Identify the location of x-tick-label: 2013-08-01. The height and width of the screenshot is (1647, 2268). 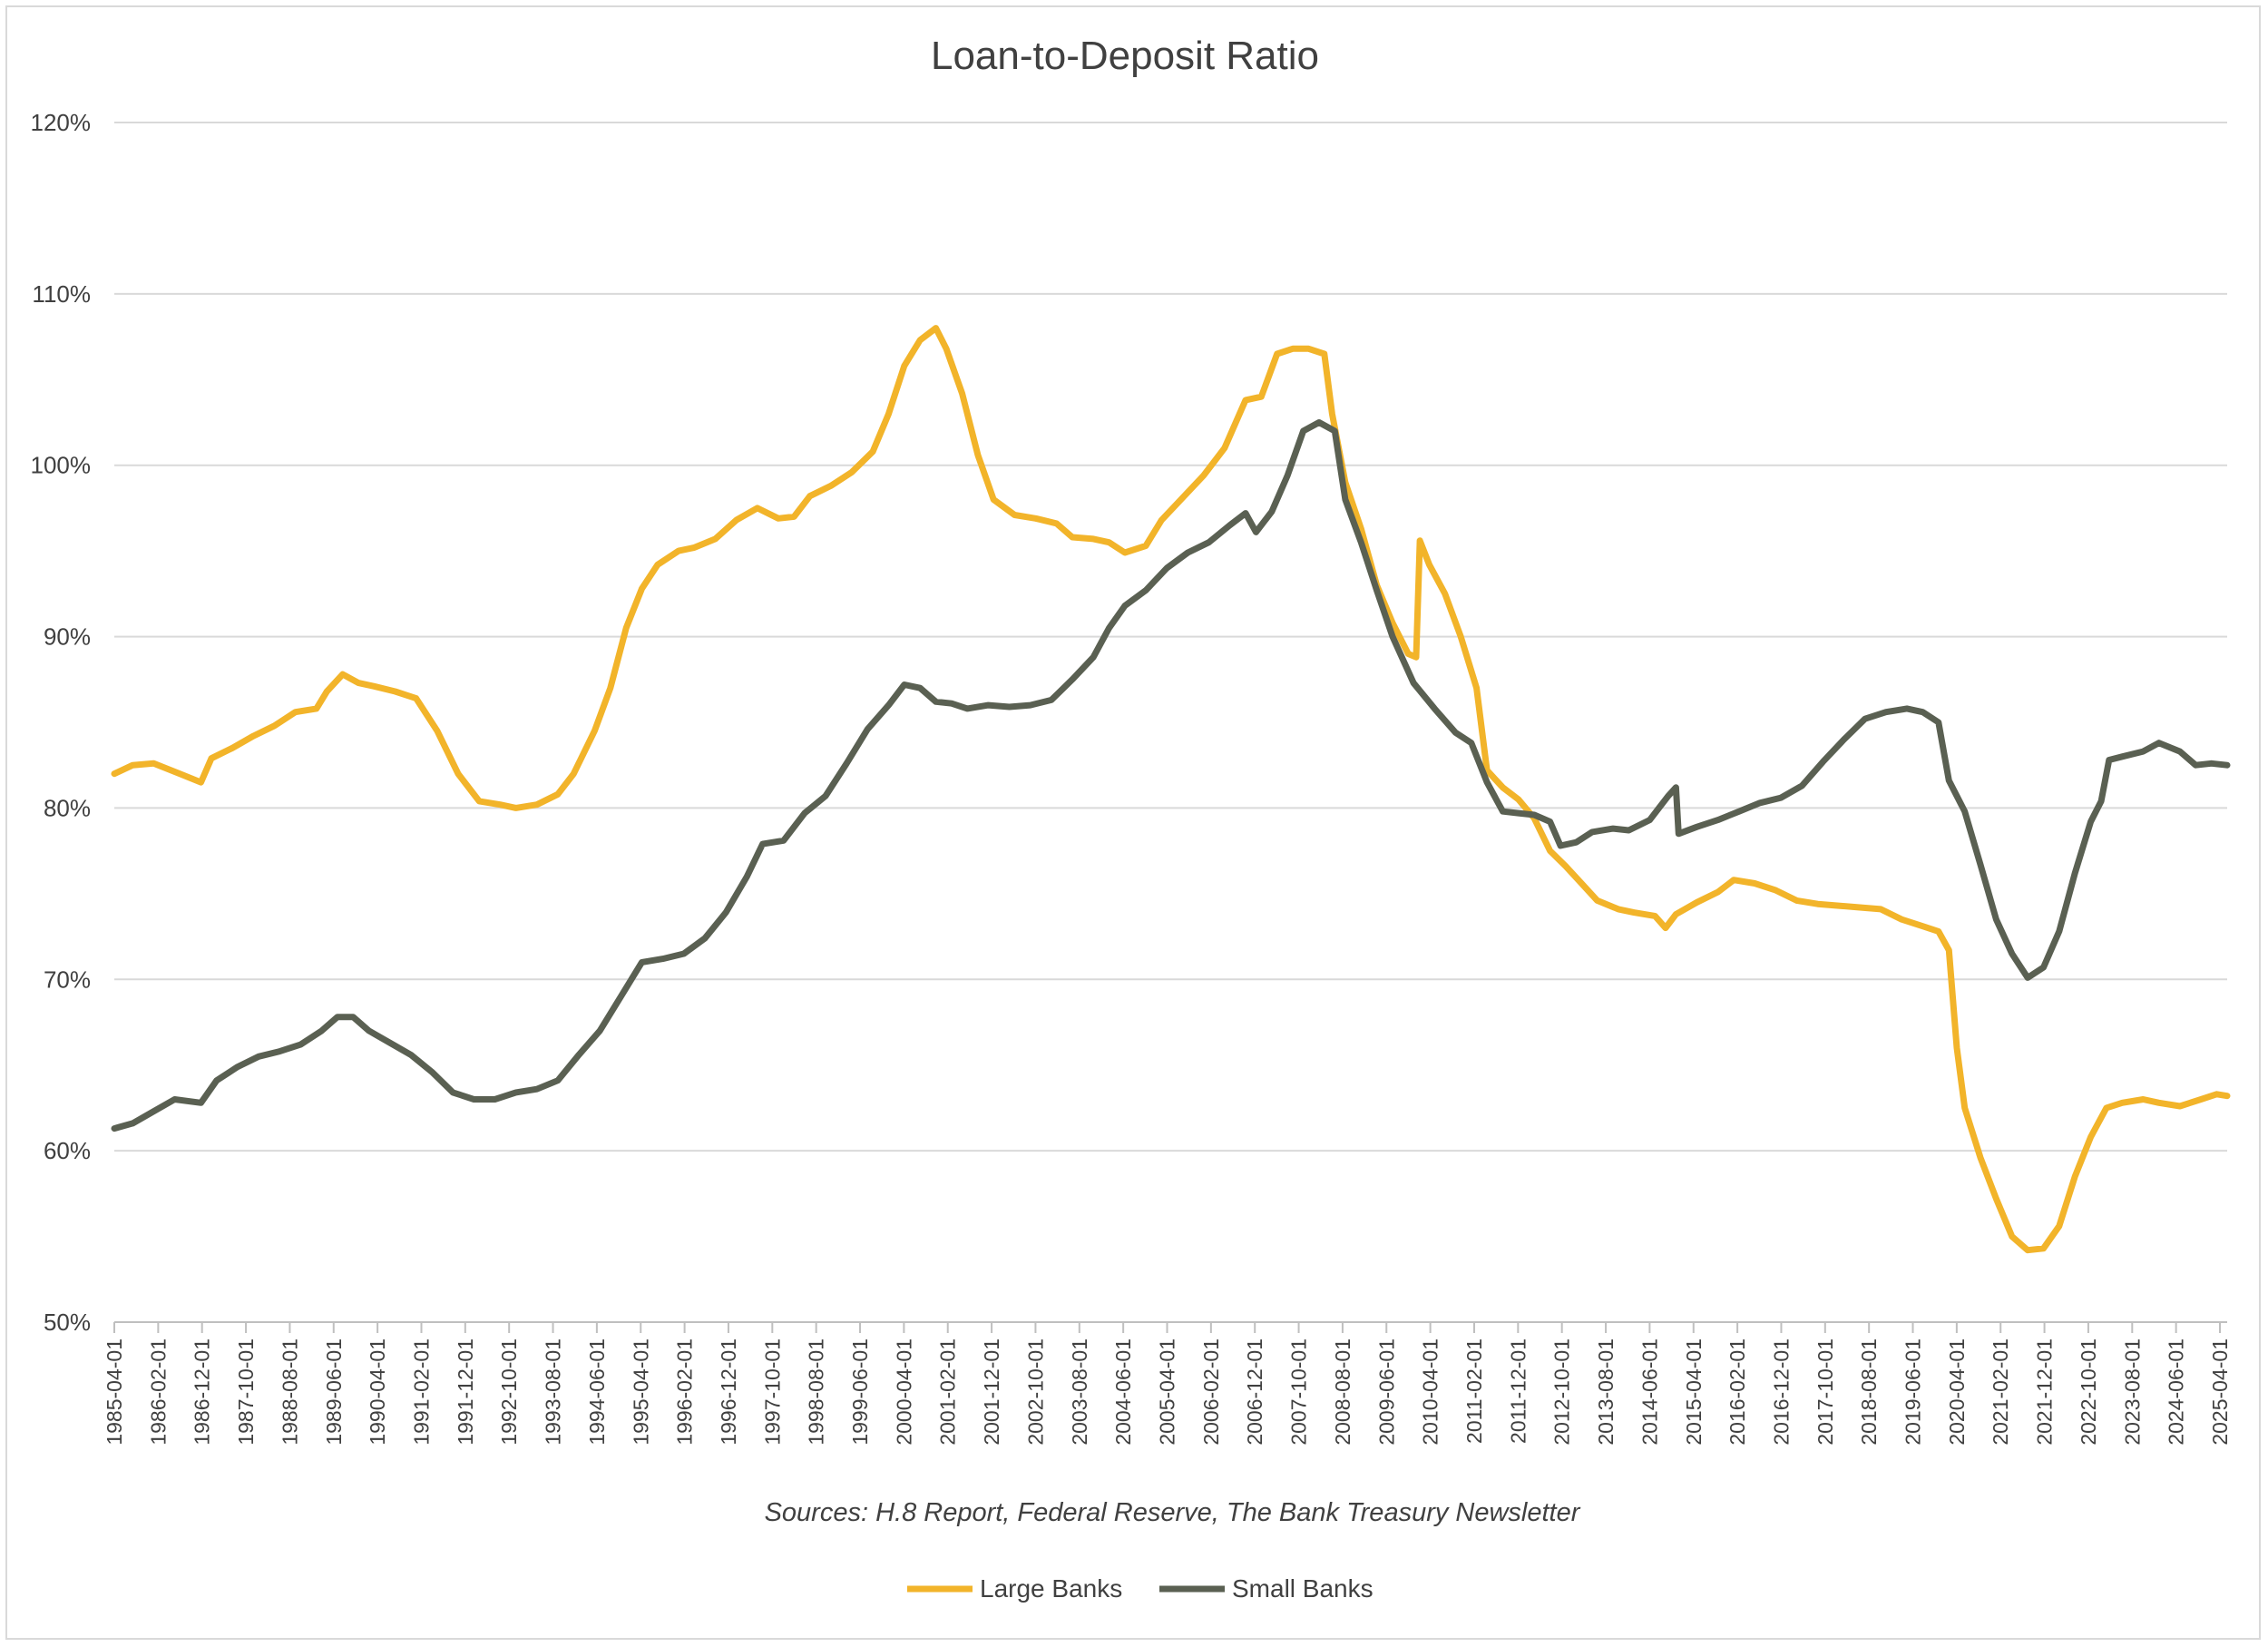
(1606, 1392).